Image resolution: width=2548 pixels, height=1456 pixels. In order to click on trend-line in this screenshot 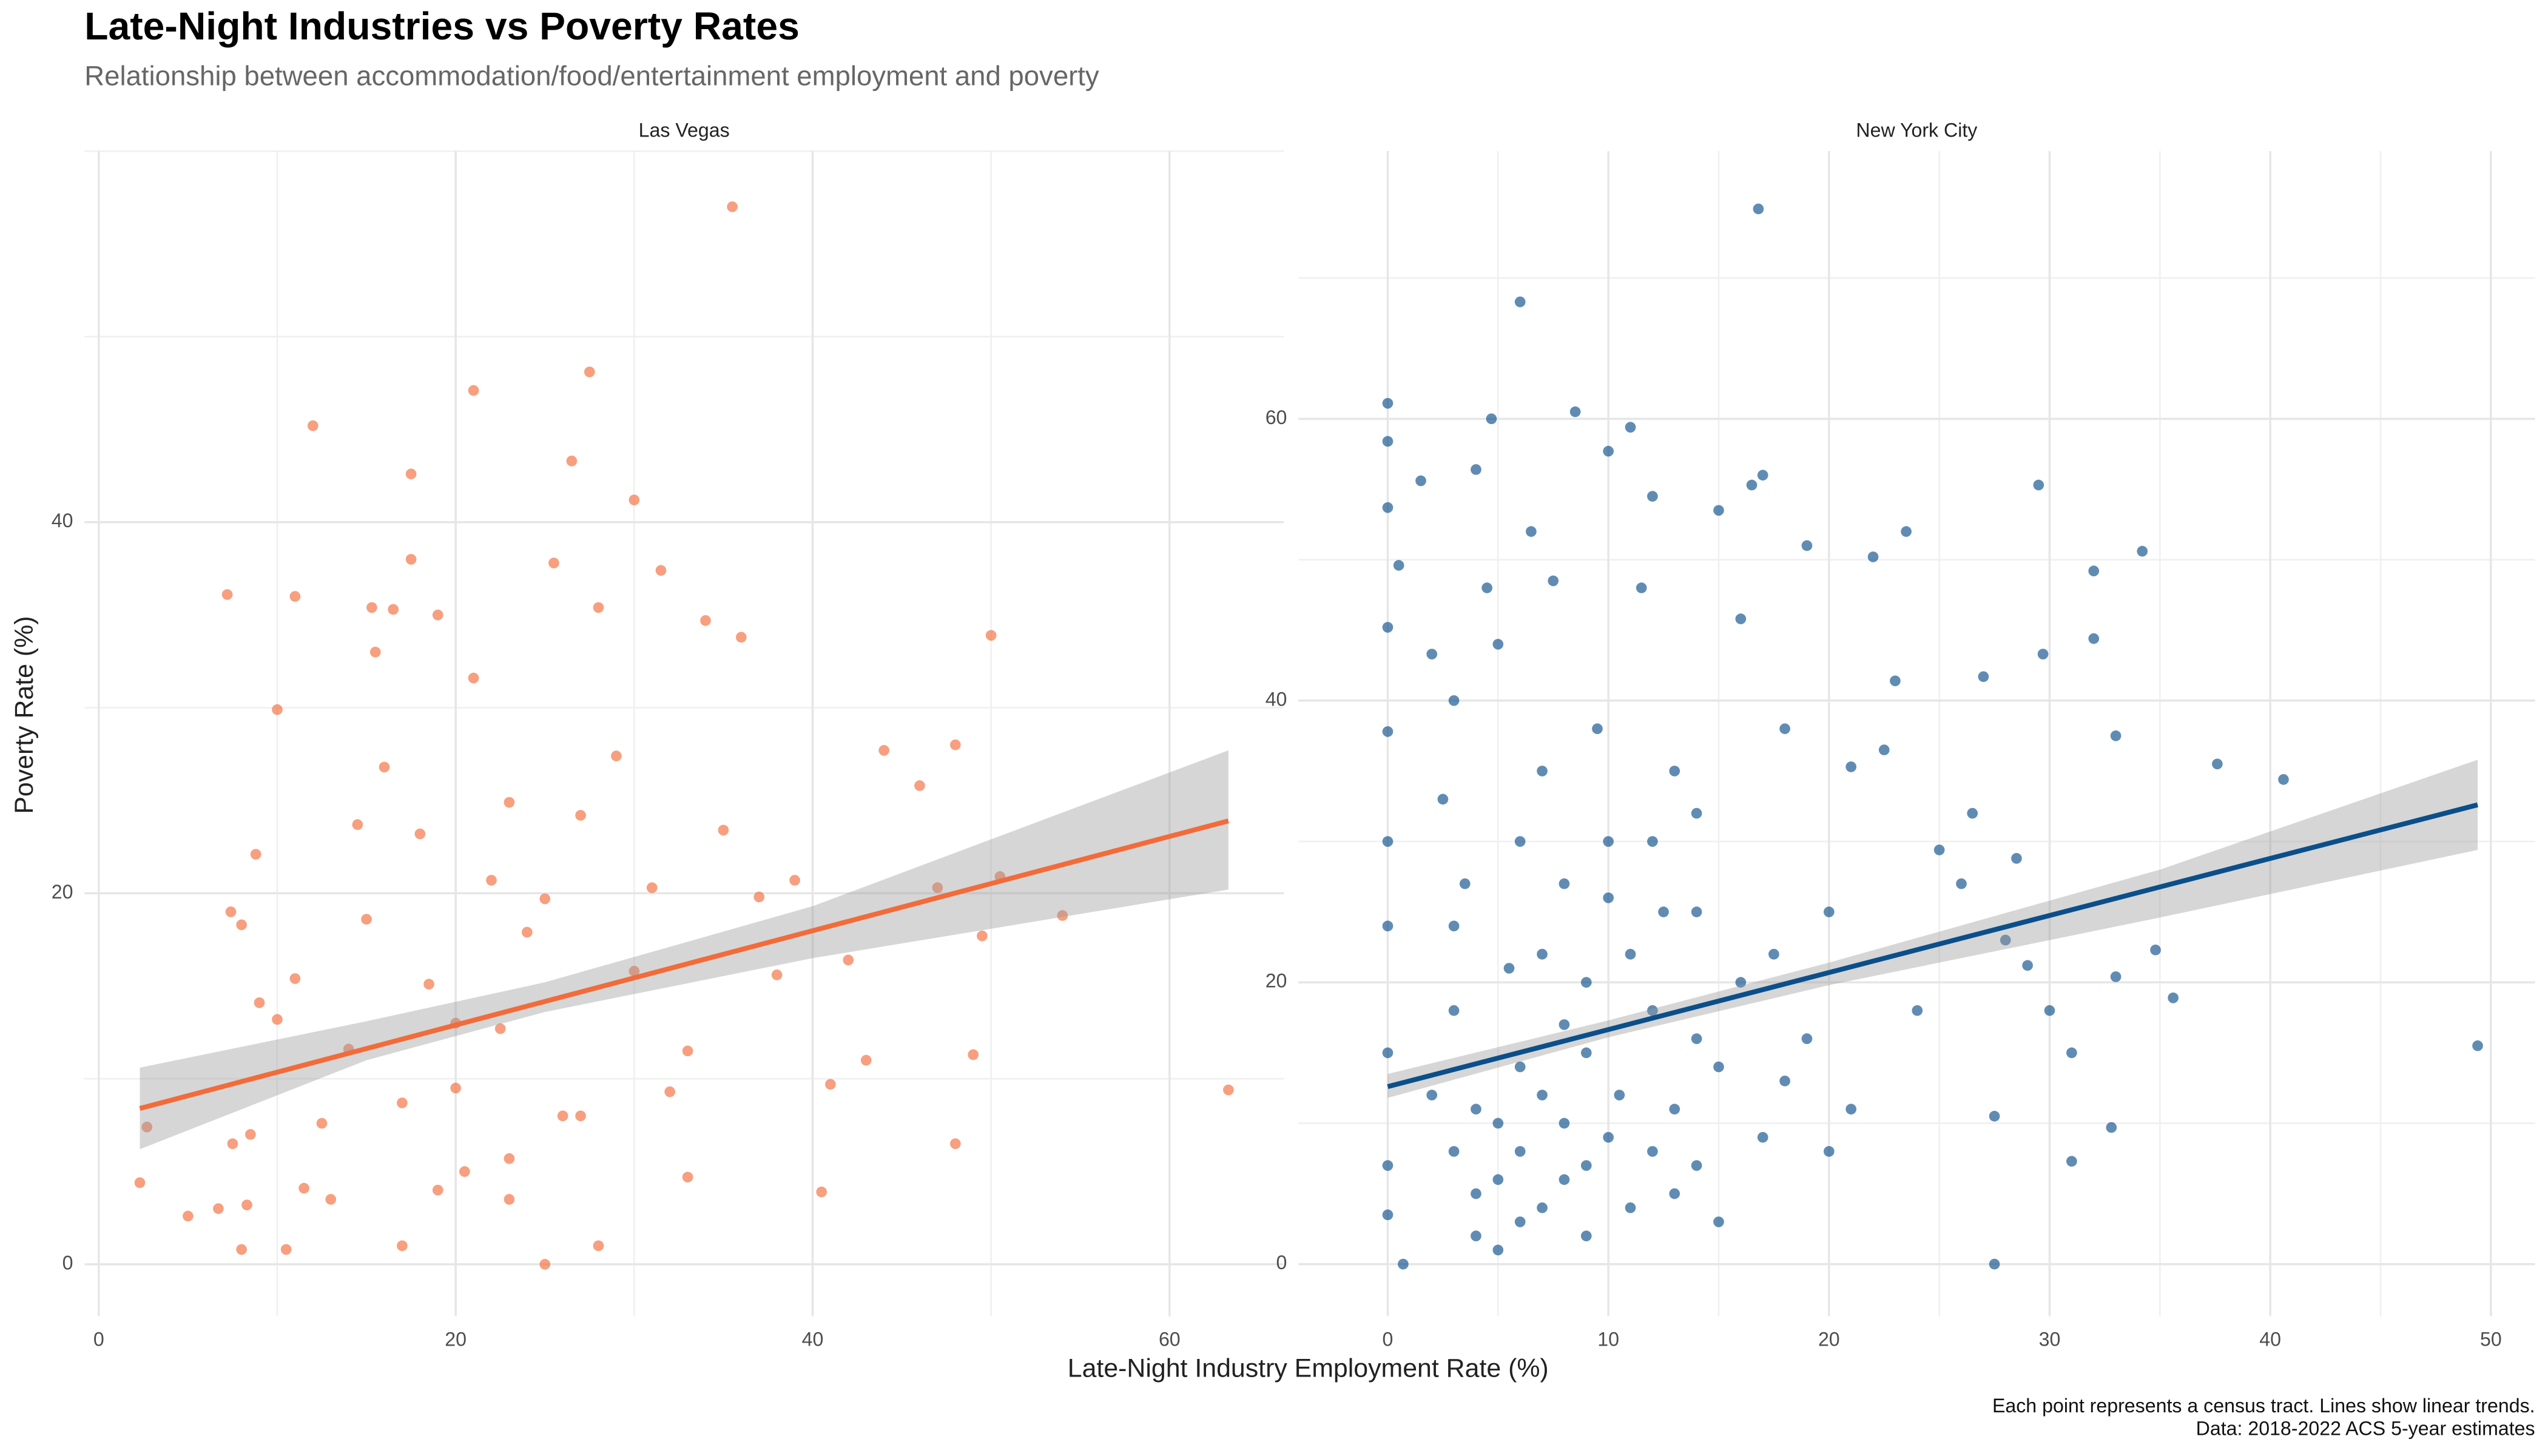, I will do `click(684, 964)`.